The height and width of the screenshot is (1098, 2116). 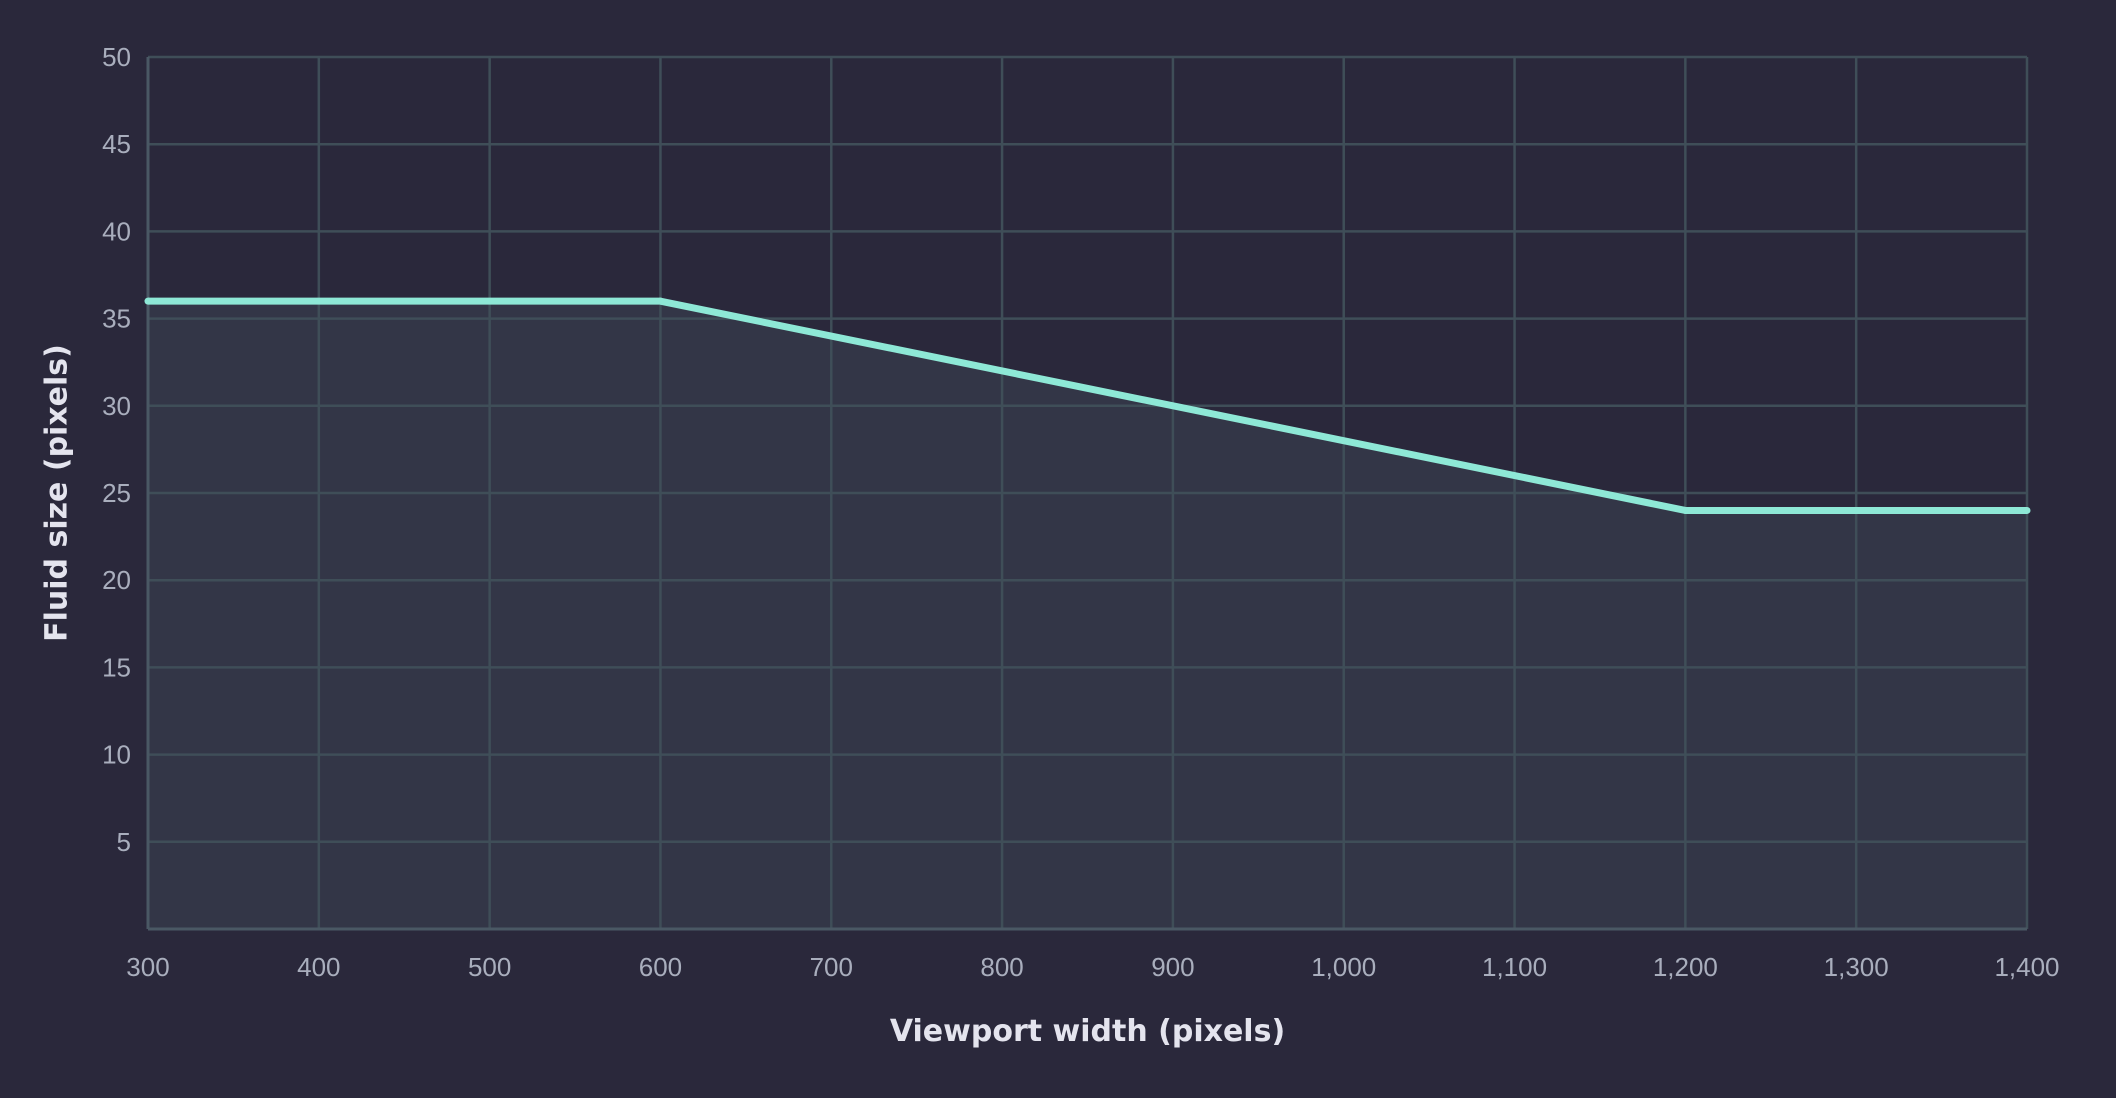 I want to click on x-tick-label: 300, so click(x=147, y=967).